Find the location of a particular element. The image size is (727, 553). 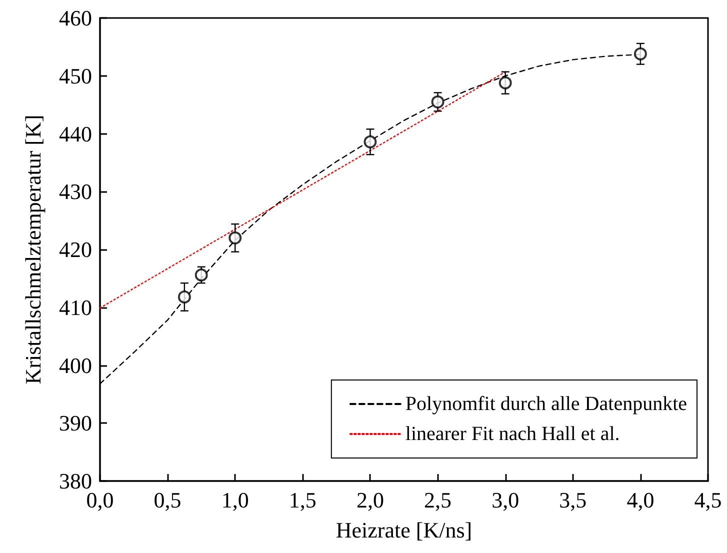

legend-label: linearer Fit nach Hall et al. is located at coordinates (512, 434).